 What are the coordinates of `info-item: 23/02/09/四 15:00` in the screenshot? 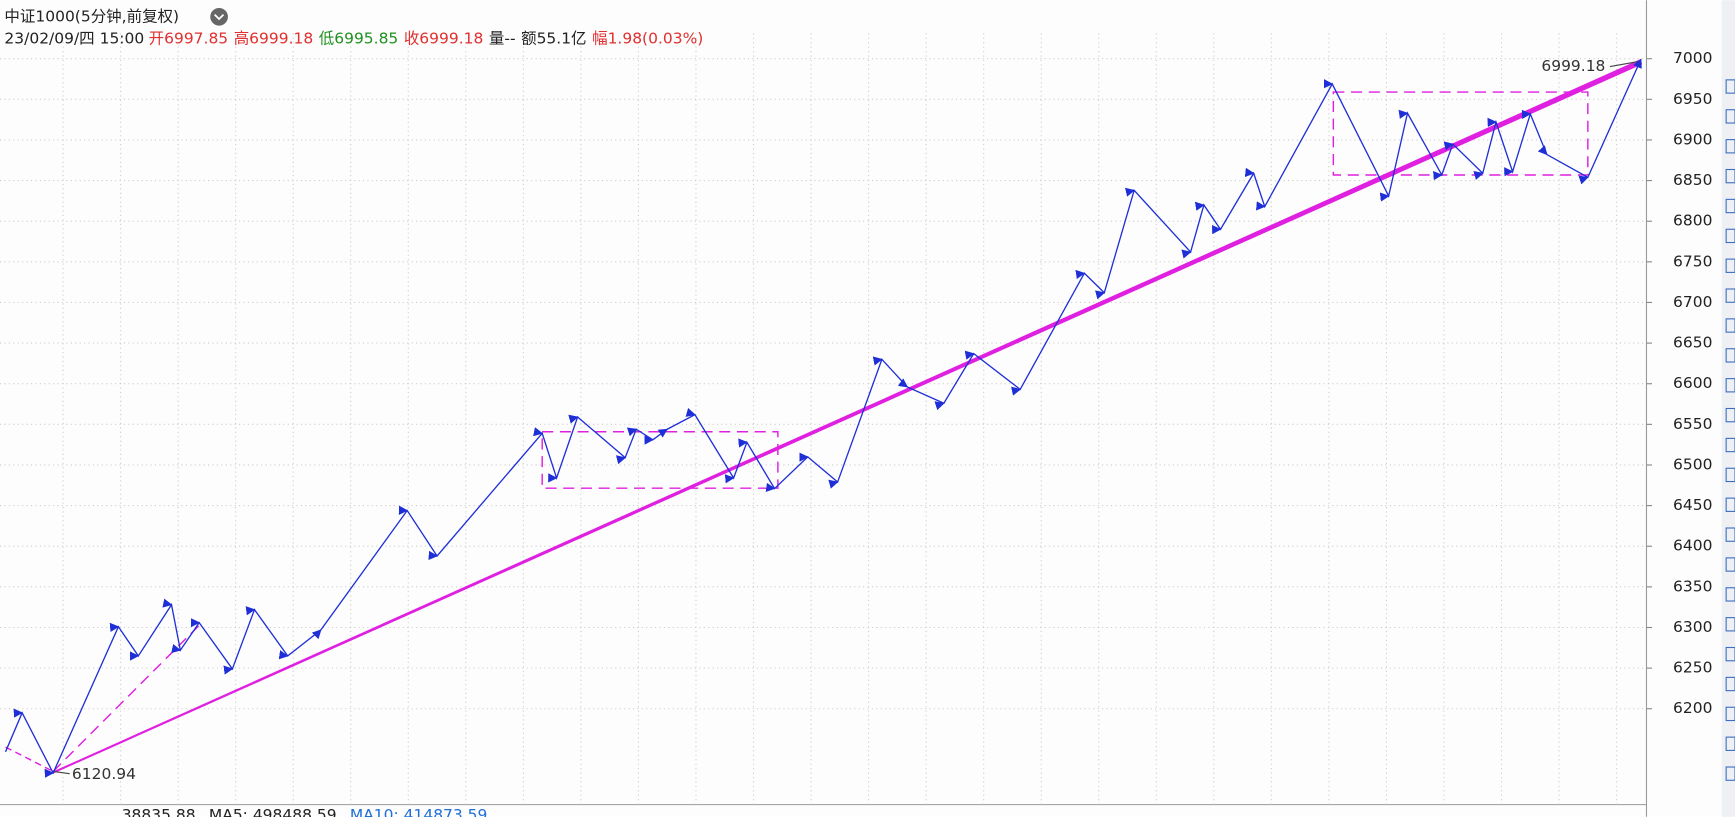 It's located at (74, 38).